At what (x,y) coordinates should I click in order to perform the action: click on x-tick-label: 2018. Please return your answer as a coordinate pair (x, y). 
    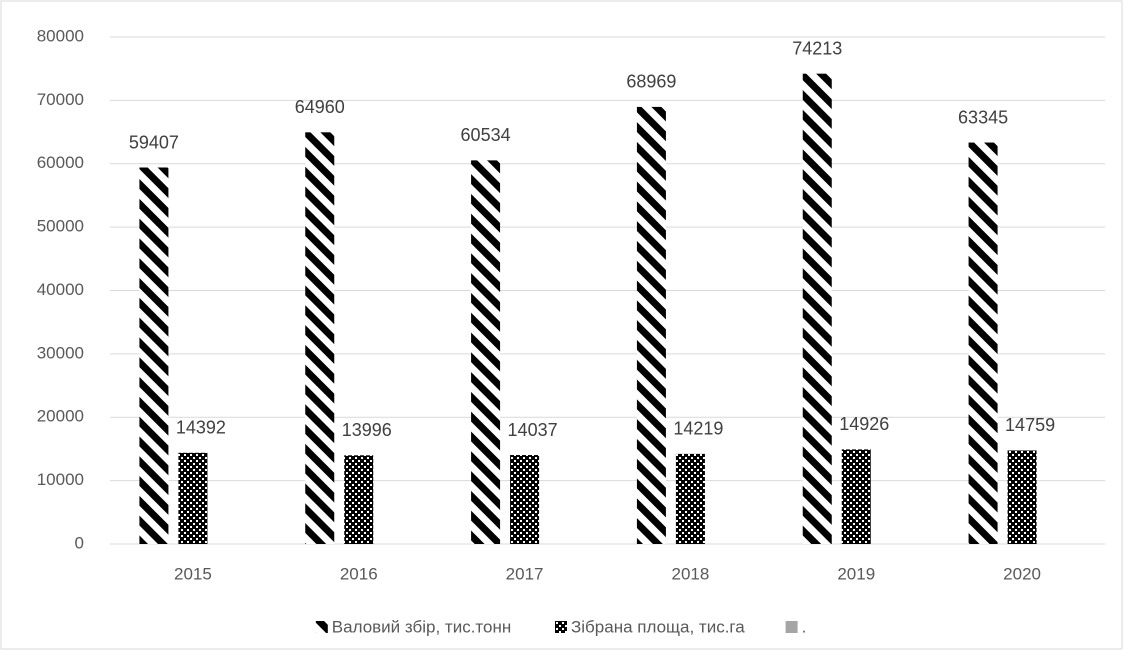
    Looking at the image, I should click on (691, 573).